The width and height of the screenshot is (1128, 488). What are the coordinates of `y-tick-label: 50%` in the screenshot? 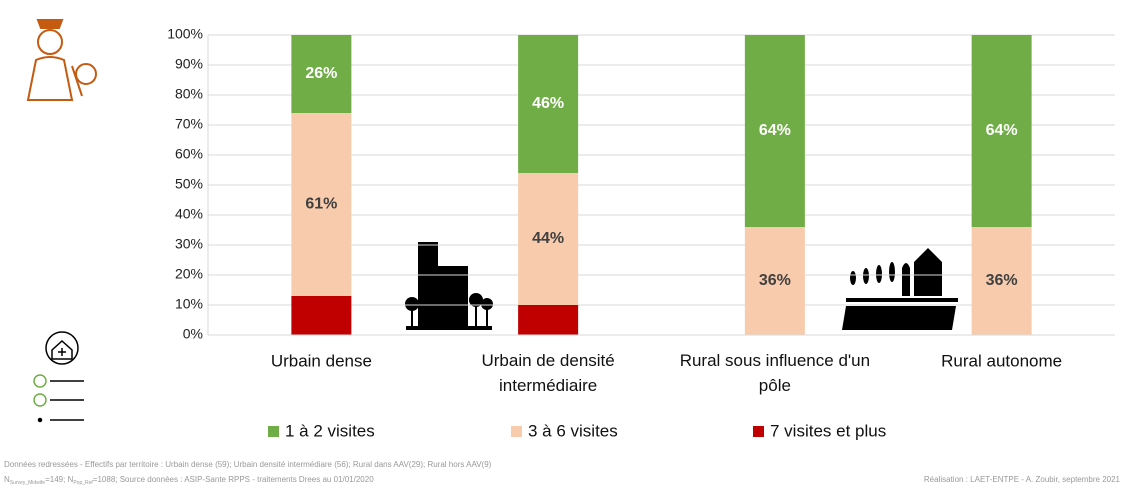 It's located at (189, 184).